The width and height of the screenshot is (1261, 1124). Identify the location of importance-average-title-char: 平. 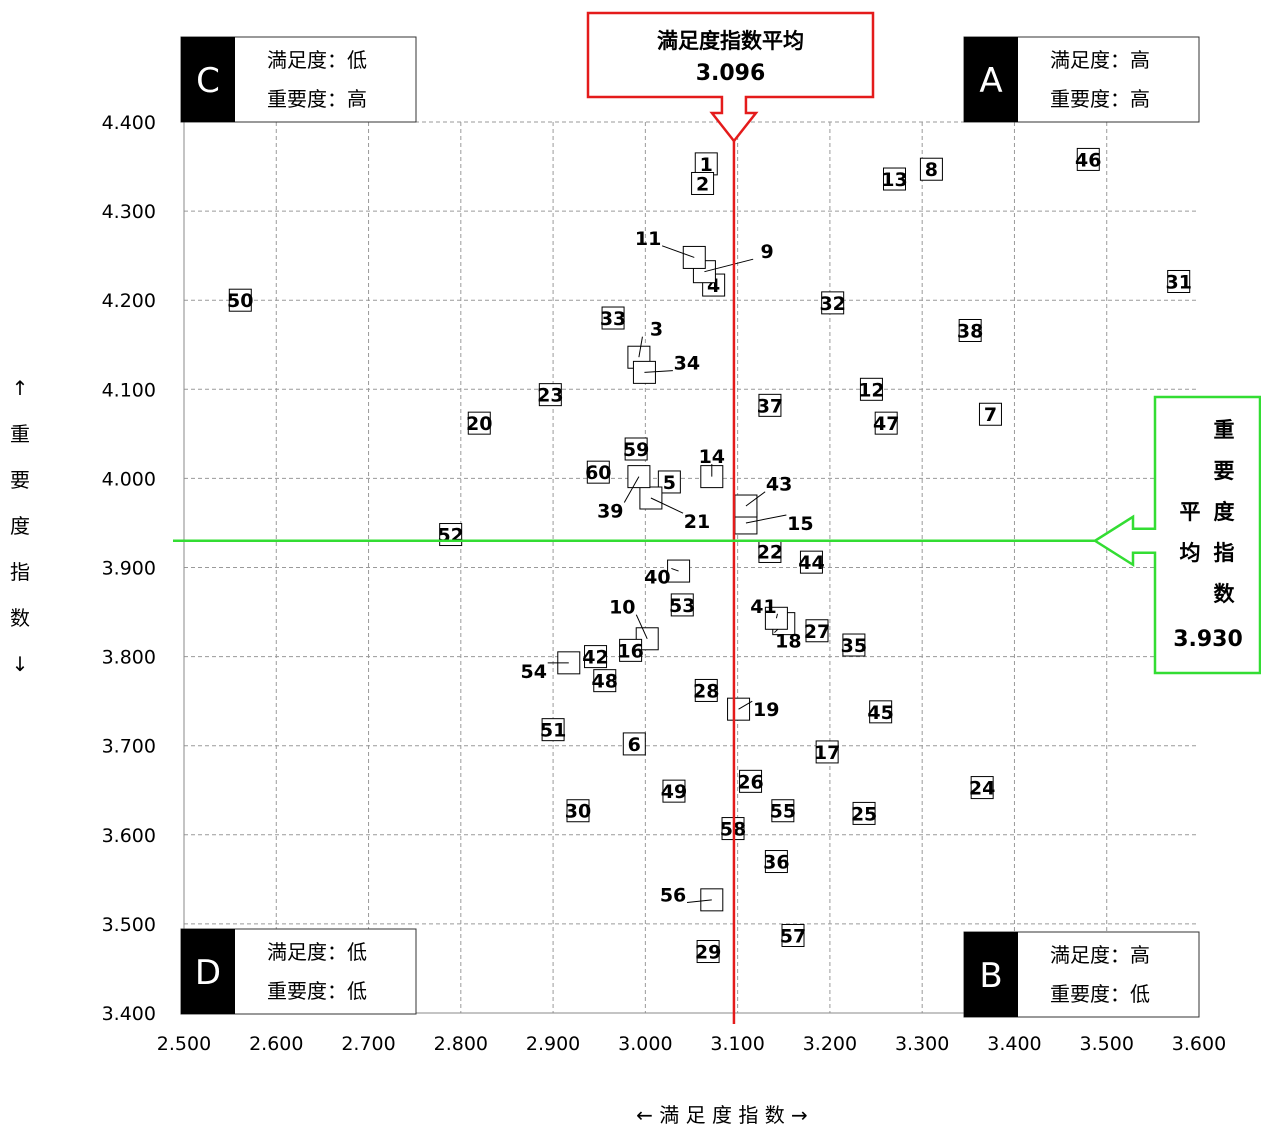
(1190, 512).